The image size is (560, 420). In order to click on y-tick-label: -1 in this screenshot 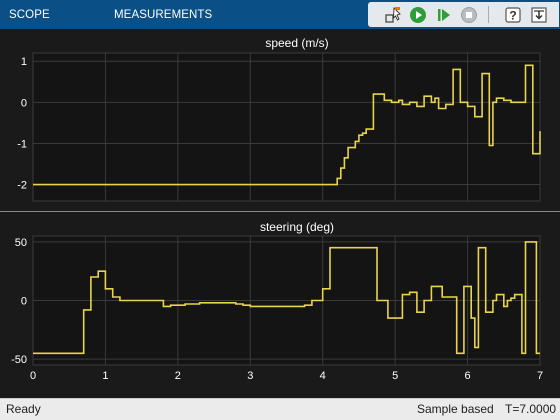, I will do `click(22, 144)`.